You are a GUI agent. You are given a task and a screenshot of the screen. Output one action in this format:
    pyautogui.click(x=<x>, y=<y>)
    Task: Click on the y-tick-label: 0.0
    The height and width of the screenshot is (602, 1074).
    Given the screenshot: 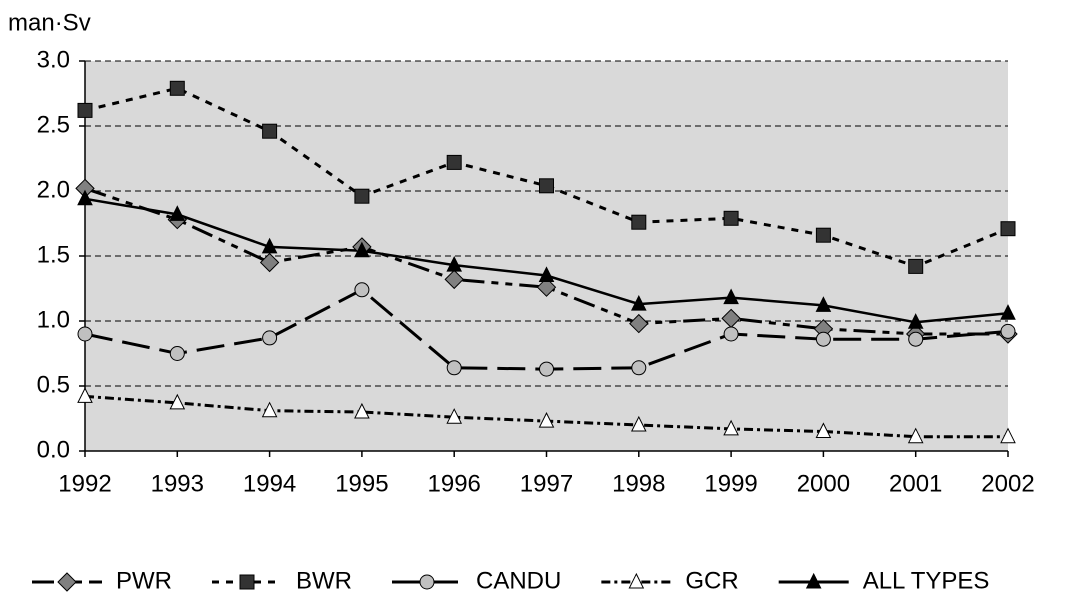 What is the action you would take?
    pyautogui.click(x=53, y=449)
    